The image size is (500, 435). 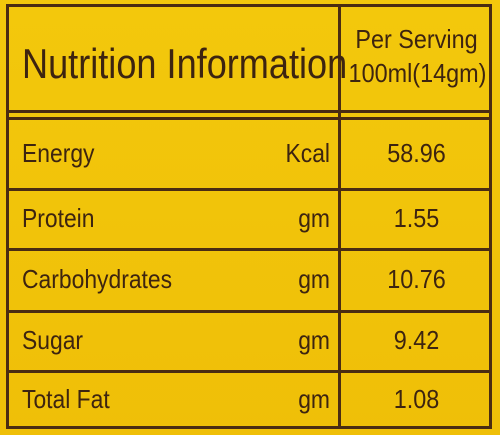 What do you see at coordinates (58, 218) in the screenshot?
I see `nutrient-name: Protein` at bounding box center [58, 218].